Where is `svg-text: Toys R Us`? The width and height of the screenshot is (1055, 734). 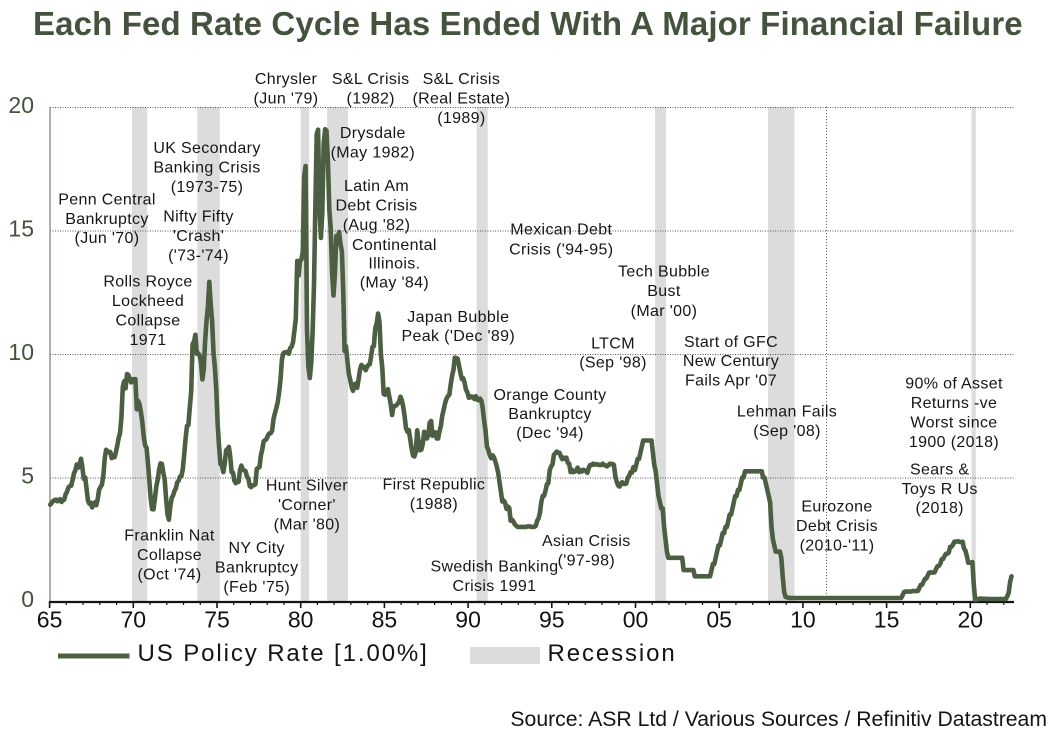 svg-text: Toys R Us is located at coordinates (940, 489).